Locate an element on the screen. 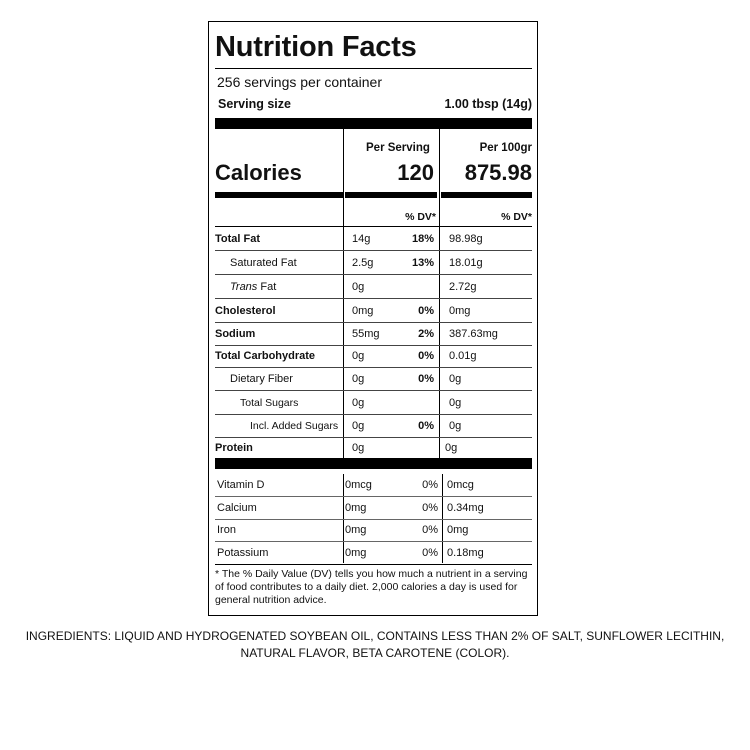  nutrient-name: Total Carbohydrate is located at coordinates (265, 356).